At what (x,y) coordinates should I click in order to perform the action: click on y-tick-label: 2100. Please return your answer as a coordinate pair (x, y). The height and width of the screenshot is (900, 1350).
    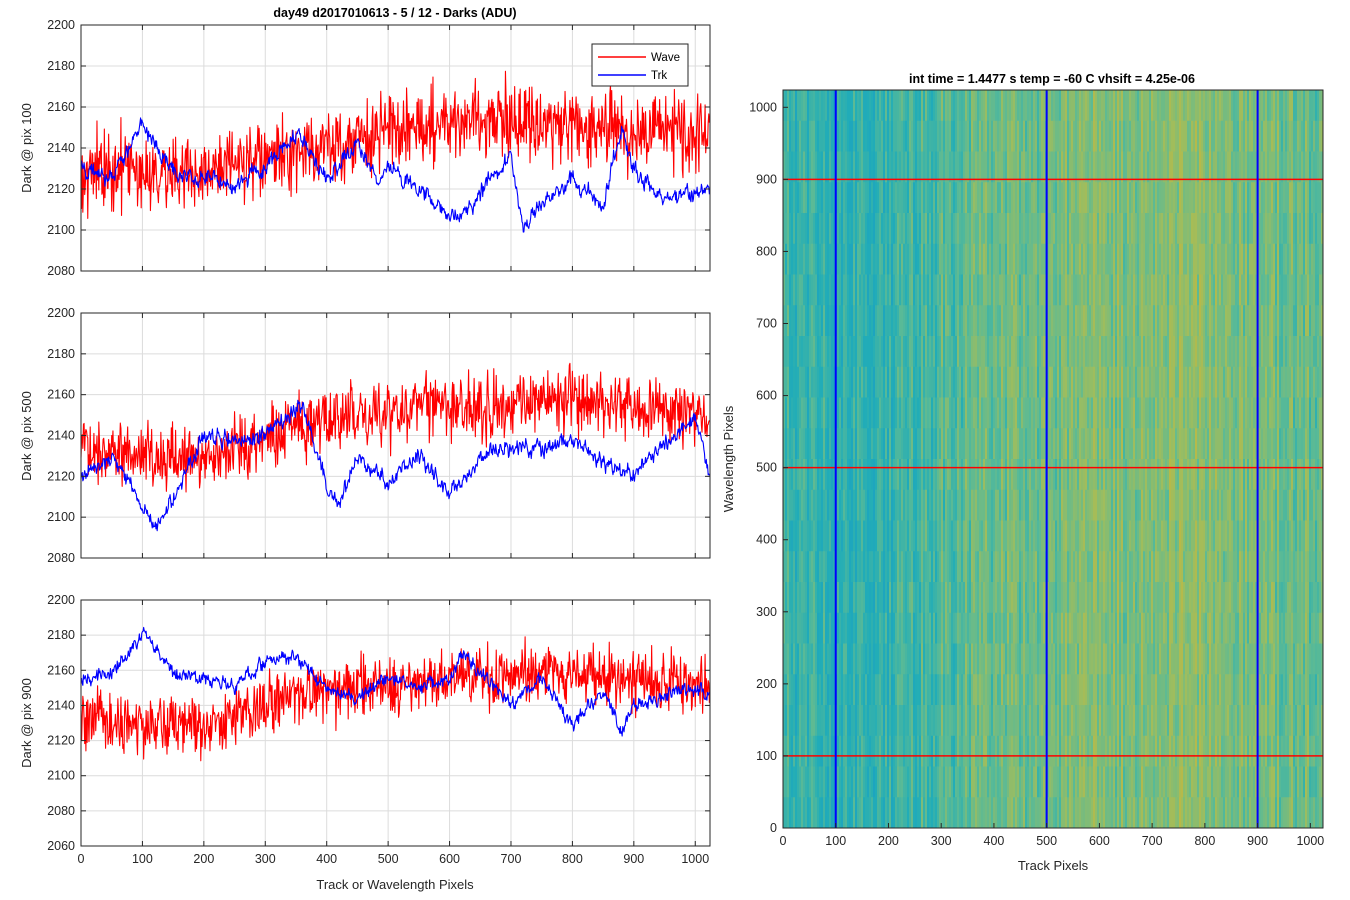
    Looking at the image, I should click on (61, 230).